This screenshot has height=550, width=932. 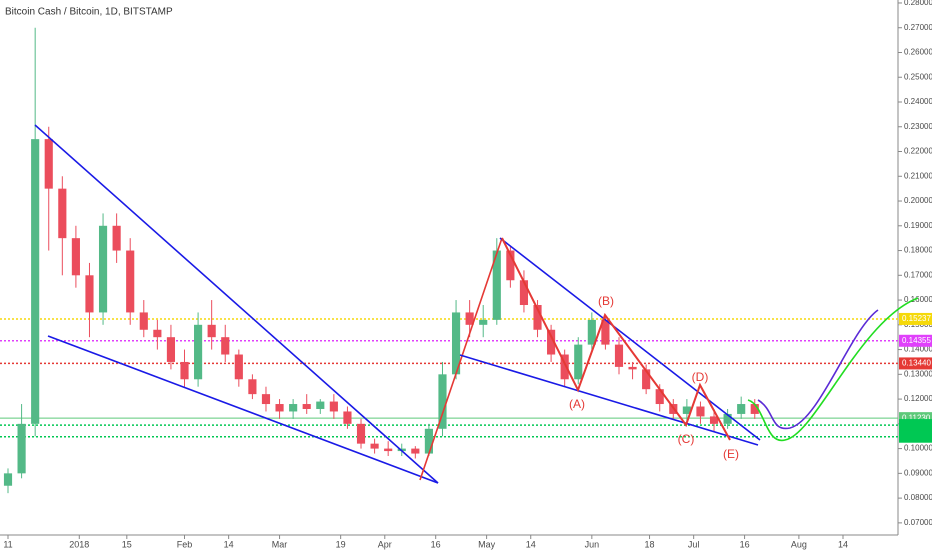 I want to click on y-tick-label: 0.24000, so click(x=918, y=101).